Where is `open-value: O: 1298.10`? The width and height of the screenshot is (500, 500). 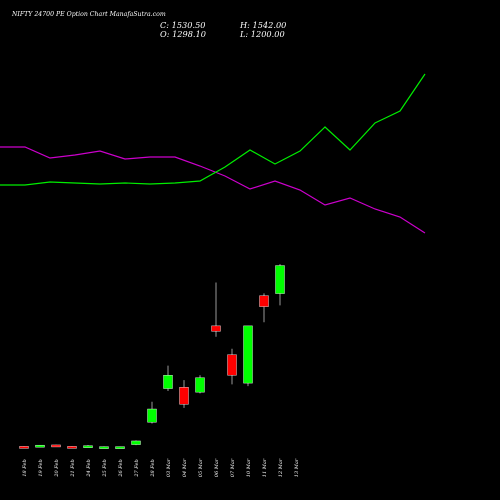 open-value: O: 1298.10 is located at coordinates (183, 34).